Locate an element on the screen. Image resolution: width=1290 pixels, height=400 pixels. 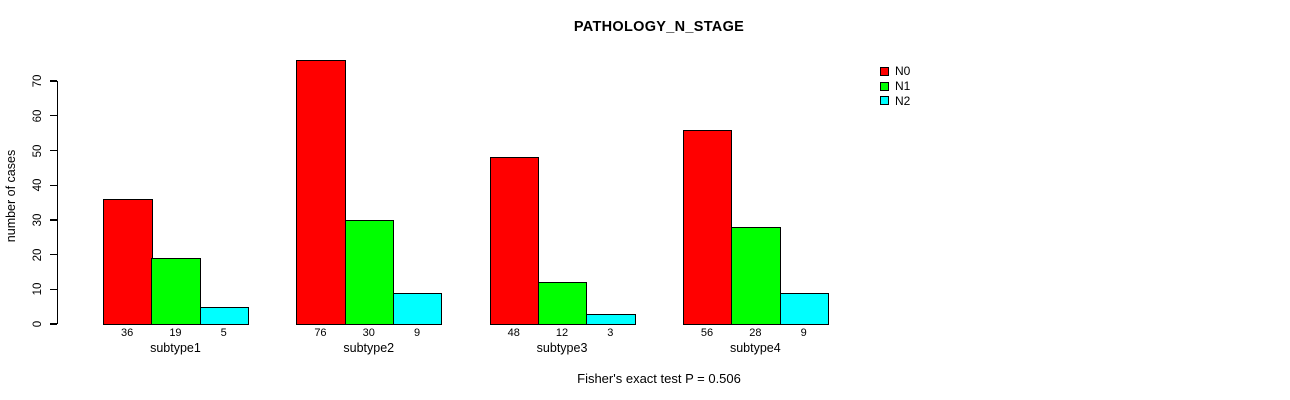
legend-item: N2 is located at coordinates (895, 101).